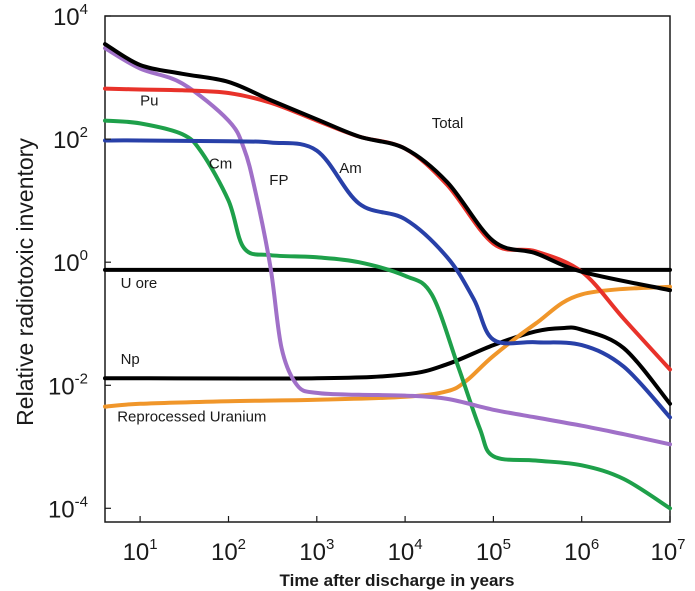 The image size is (695, 591). Describe the element at coordinates (149, 101) in the screenshot. I see `series-label-pu: Pu` at that location.